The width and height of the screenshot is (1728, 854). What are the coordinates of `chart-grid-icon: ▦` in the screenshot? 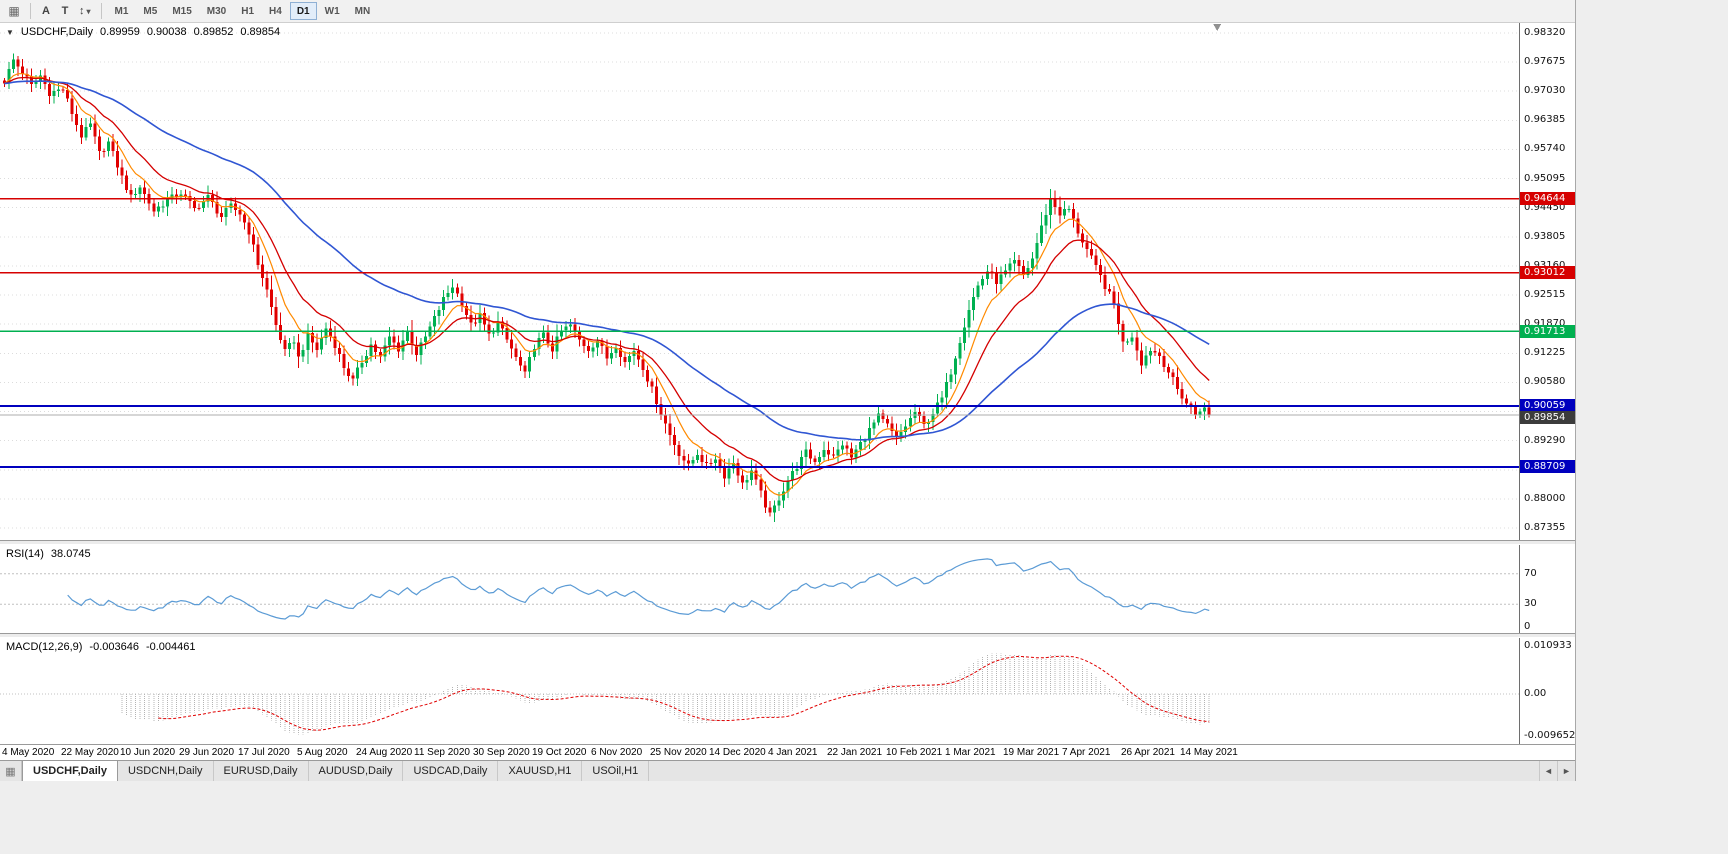 It's located at (14, 11).